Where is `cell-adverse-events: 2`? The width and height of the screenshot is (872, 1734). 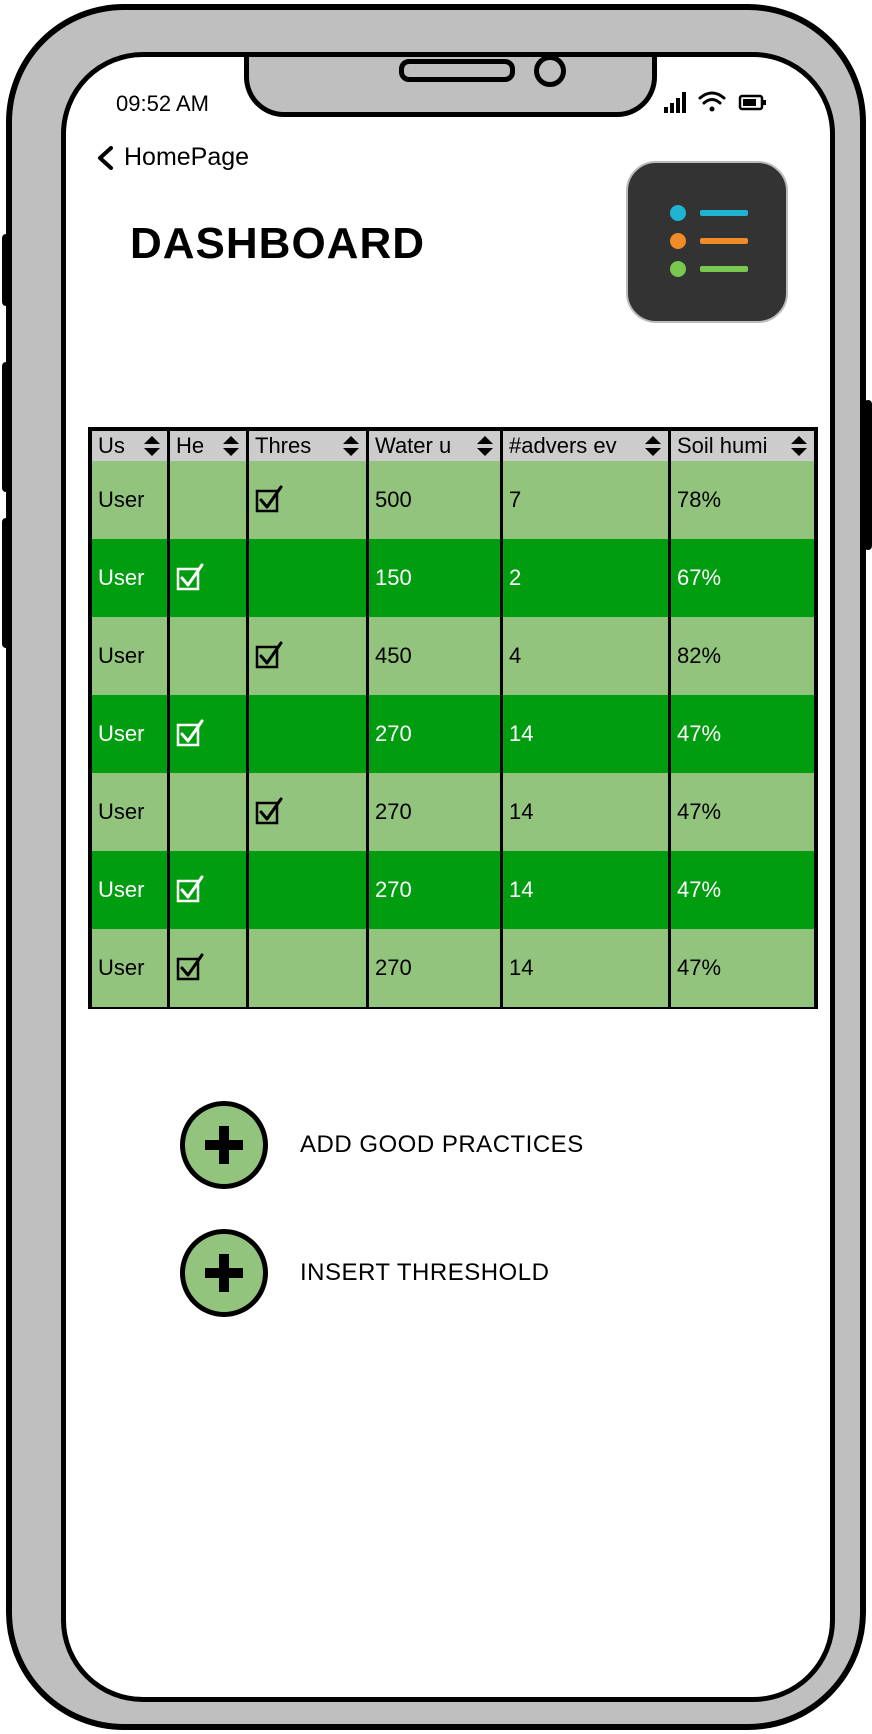 cell-adverse-events: 2 is located at coordinates (587, 578).